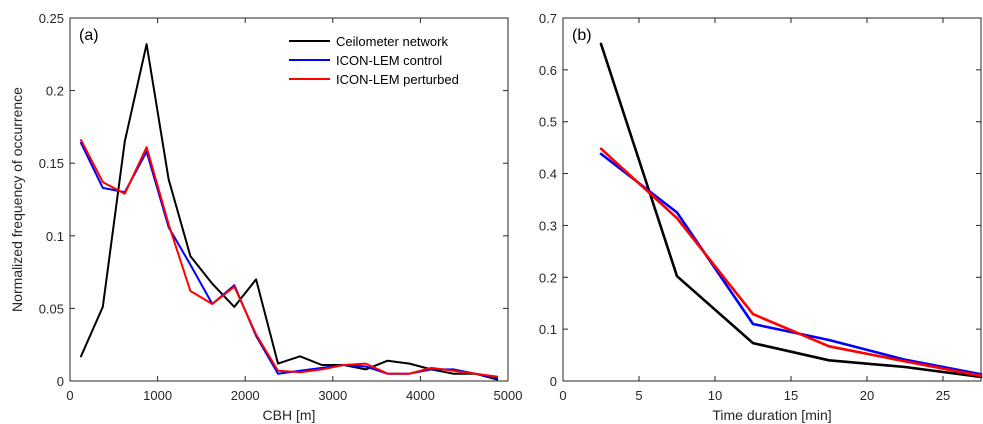 Image resolution: width=983 pixels, height=424 pixels. Describe the element at coordinates (51, 163) in the screenshot. I see `y-tick-label: 0.15` at that location.